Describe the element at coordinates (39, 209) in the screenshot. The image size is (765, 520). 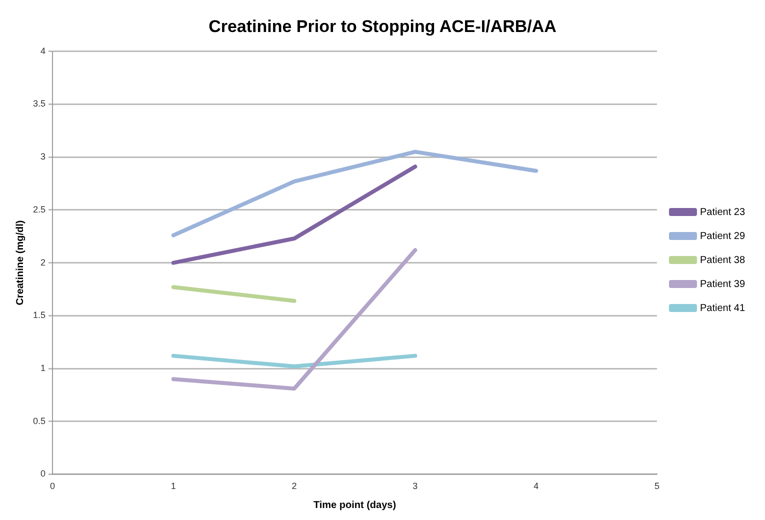
I see `y-tick-label: 2.5` at that location.